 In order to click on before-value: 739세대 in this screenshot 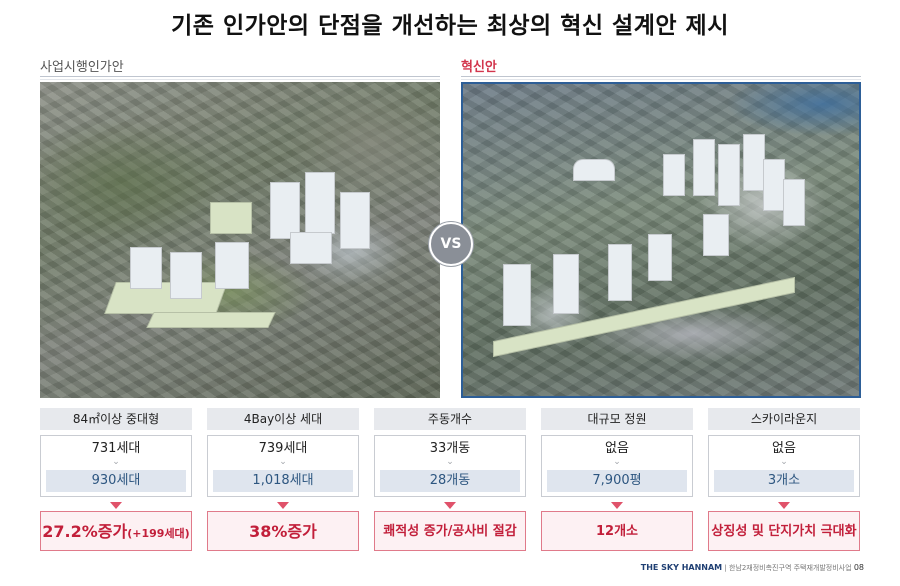, I will do `click(283, 448)`.